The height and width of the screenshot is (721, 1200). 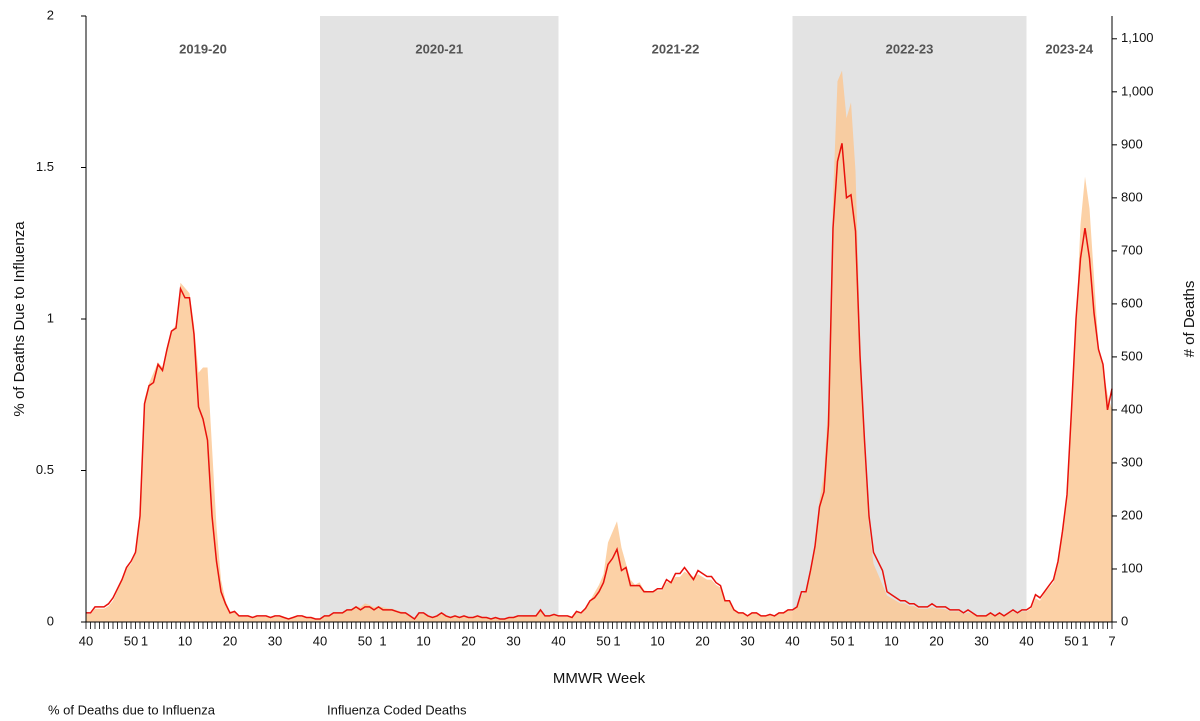 I want to click on y-tick-label: 1, so click(x=50, y=317).